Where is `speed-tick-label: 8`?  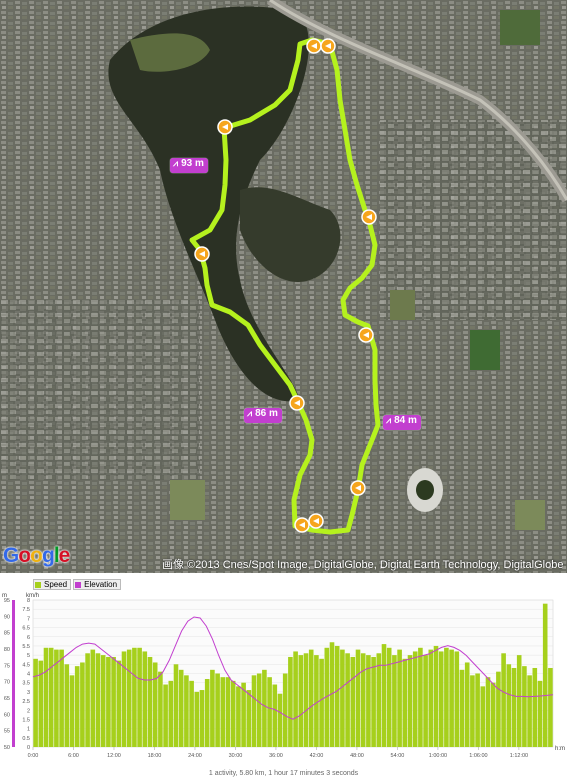
speed-tick-label: 8 is located at coordinates (28, 601).